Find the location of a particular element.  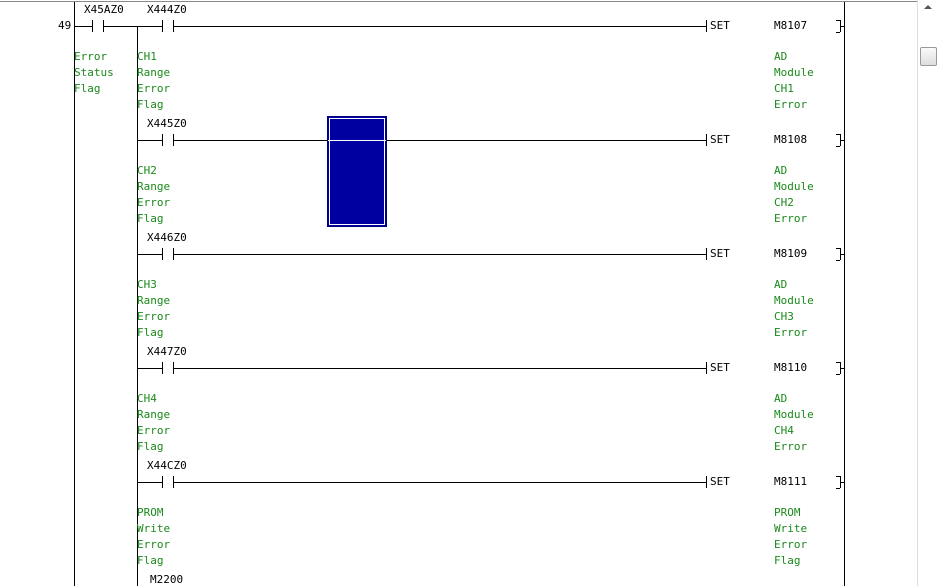

coil-device: M8110 is located at coordinates (791, 367).